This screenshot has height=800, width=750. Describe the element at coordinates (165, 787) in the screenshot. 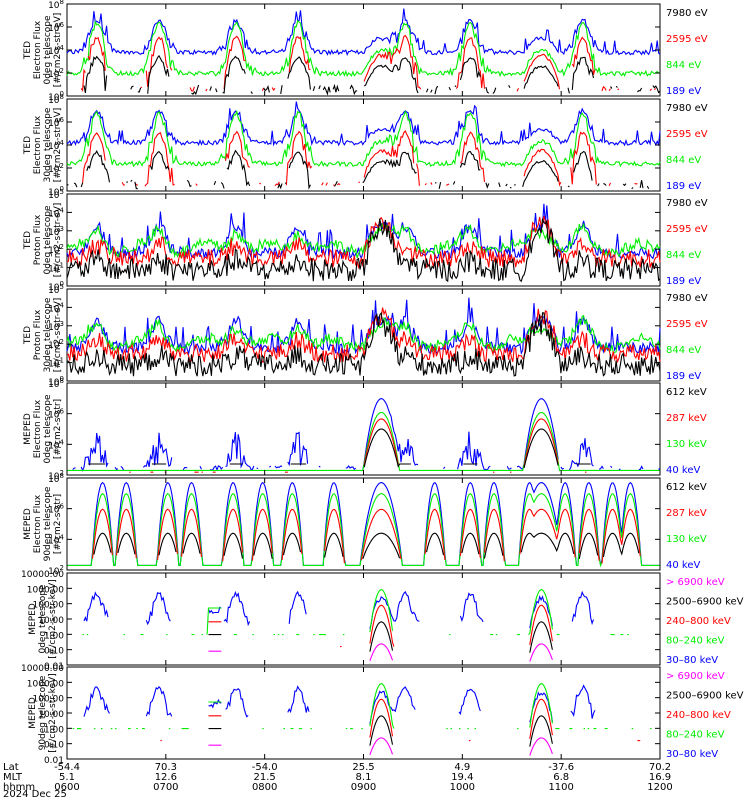

I see `footer-hhmm: 0700` at that location.